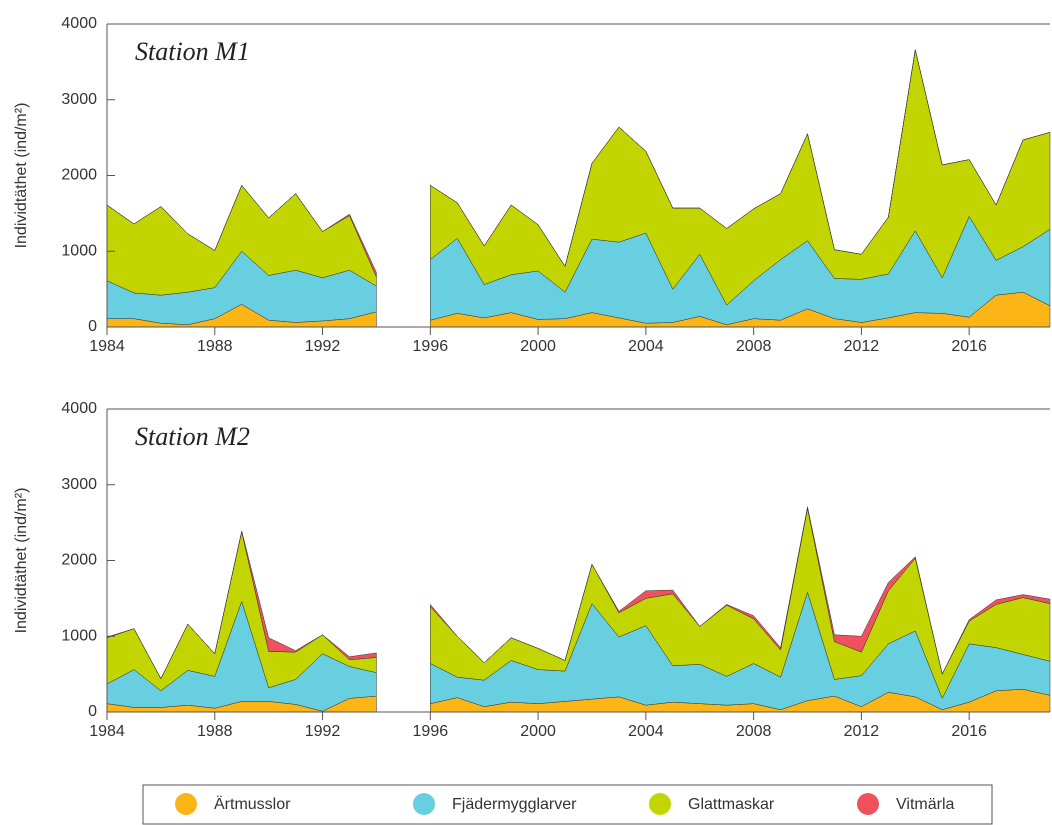 This screenshot has width=1052, height=825. I want to click on legend-label: Glattmaskar, so click(731, 804).